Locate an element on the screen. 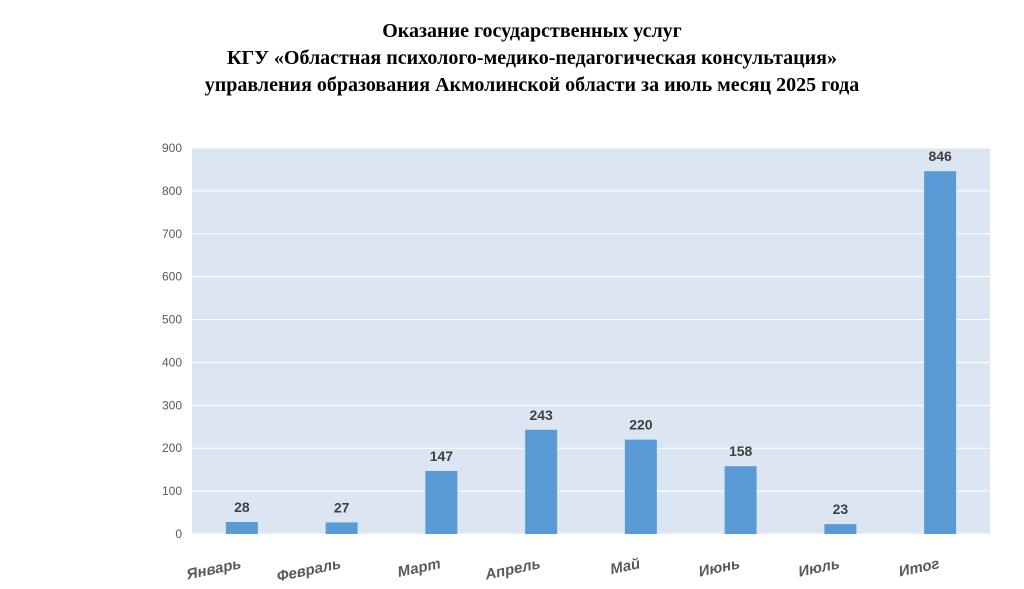 The height and width of the screenshot is (589, 1024). x-category-label: Январь is located at coordinates (213, 569).